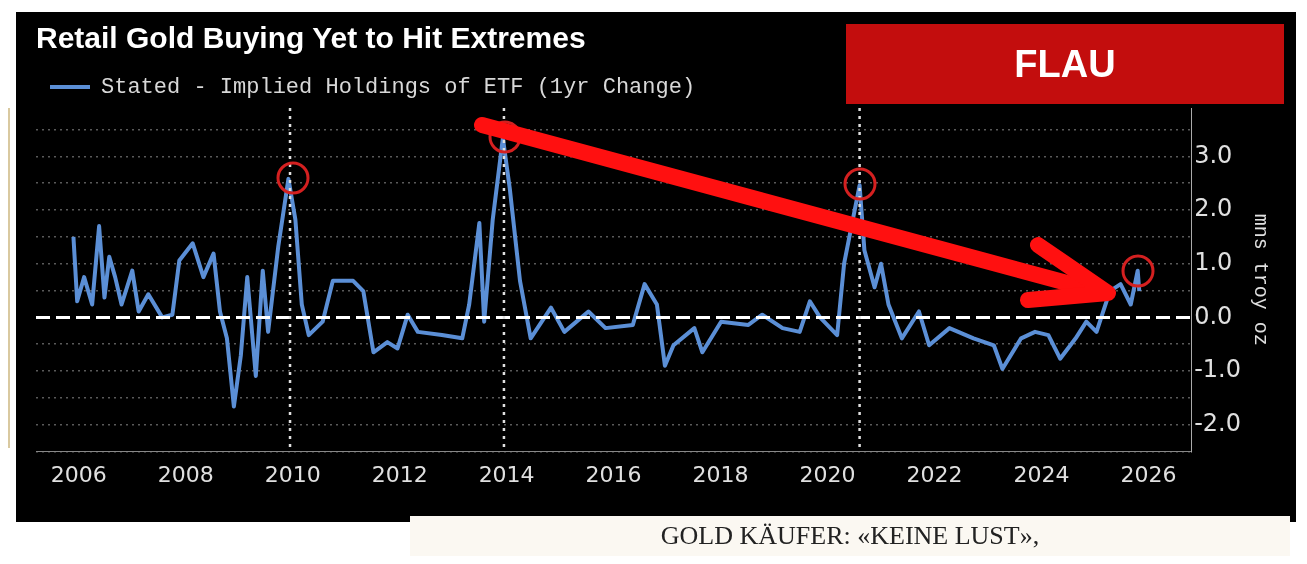 The height and width of the screenshot is (564, 1307). Describe the element at coordinates (1217, 422) in the screenshot. I see `y-tick-label: -2.0` at that location.